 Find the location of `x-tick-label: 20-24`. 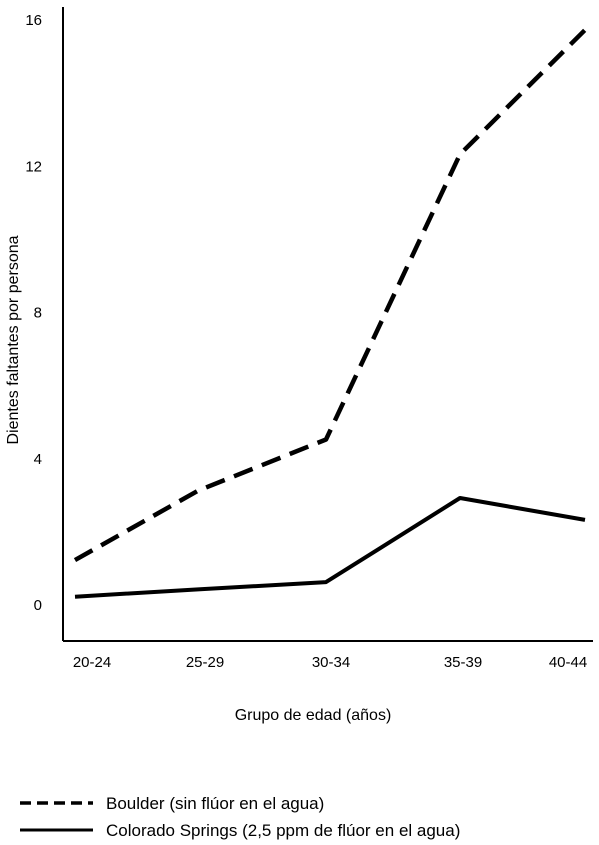

x-tick-label: 20-24 is located at coordinates (92, 662).